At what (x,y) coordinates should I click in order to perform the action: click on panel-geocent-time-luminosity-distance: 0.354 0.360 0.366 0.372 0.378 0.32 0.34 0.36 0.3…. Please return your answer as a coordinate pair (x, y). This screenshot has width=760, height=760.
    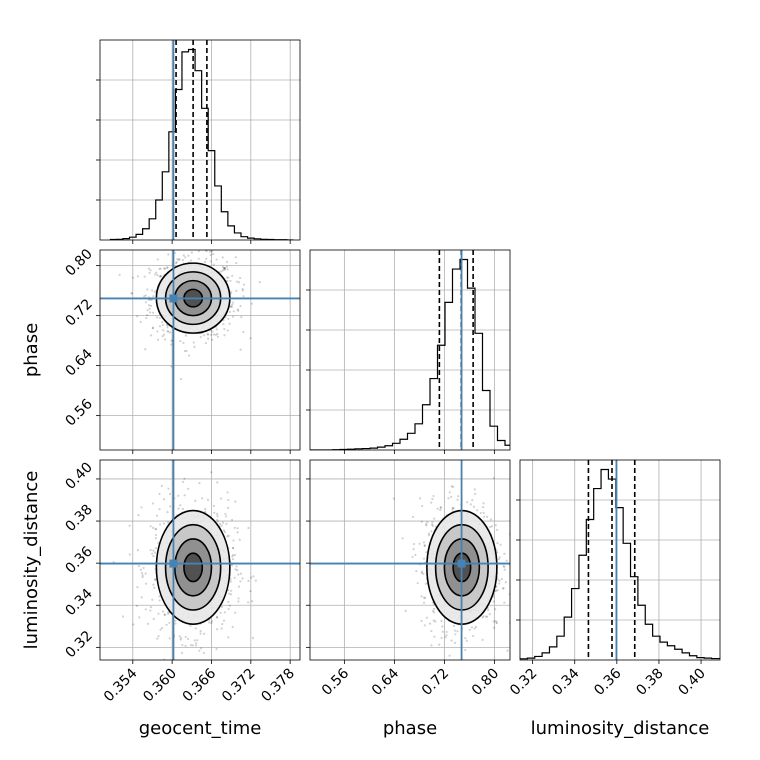
    Looking at the image, I should click on (181, 582).